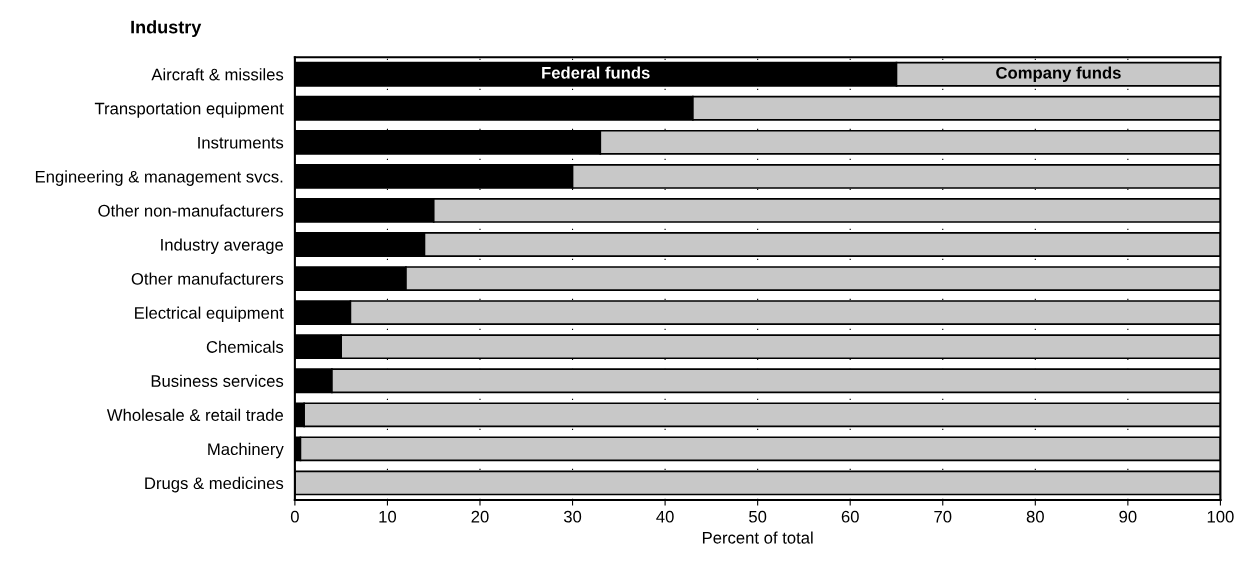 The height and width of the screenshot is (572, 1239). Describe the element at coordinates (596, 72) in the screenshot. I see `series-label: Federal funds` at that location.